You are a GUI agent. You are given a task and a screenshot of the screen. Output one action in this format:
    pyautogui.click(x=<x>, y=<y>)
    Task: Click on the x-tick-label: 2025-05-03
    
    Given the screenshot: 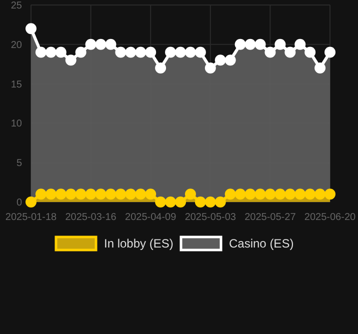 What is the action you would take?
    pyautogui.click(x=210, y=217)
    